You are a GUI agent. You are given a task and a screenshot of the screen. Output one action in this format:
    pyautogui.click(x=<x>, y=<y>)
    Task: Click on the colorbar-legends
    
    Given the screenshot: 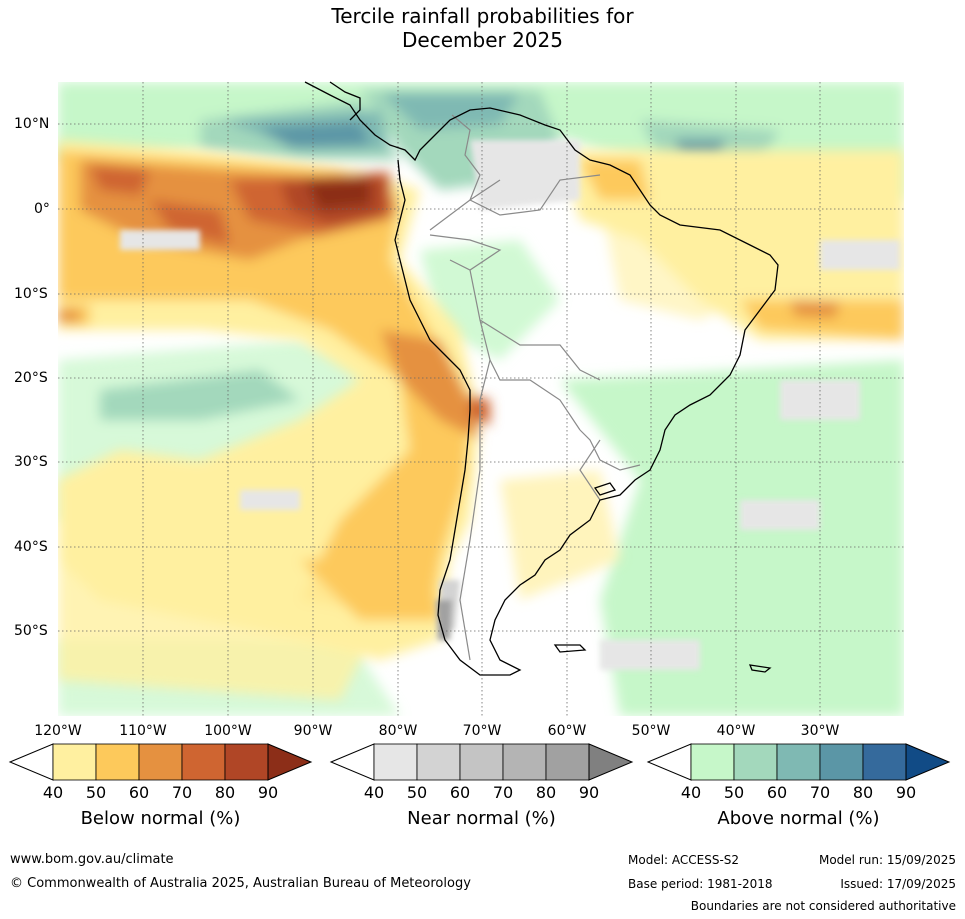 What is the action you would take?
    pyautogui.click(x=479, y=762)
    